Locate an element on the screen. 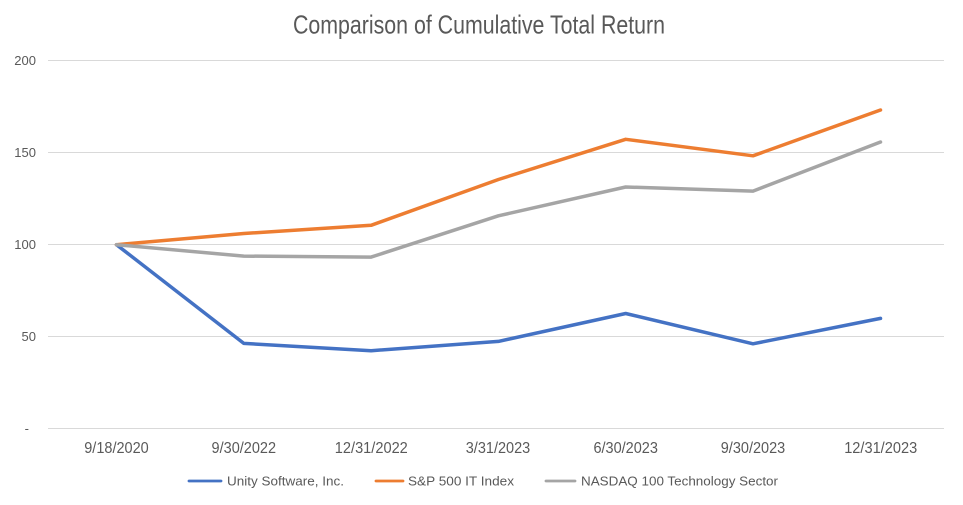 The height and width of the screenshot is (505, 963). svg-text: Unity Software, Inc. is located at coordinates (285, 481).